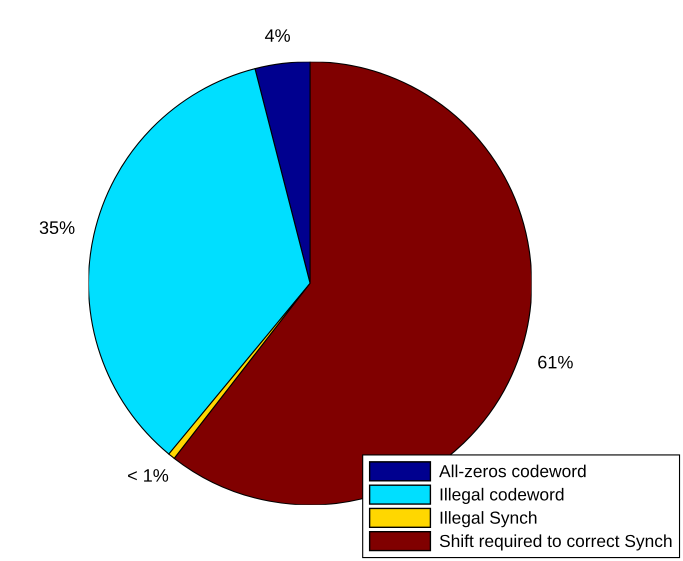  Describe the element at coordinates (57, 227) in the screenshot. I see `data-label: 35%` at that location.